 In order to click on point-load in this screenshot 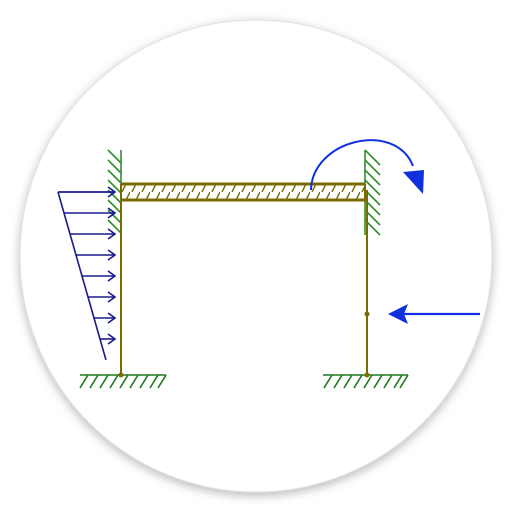, I will do `click(434, 314)`.